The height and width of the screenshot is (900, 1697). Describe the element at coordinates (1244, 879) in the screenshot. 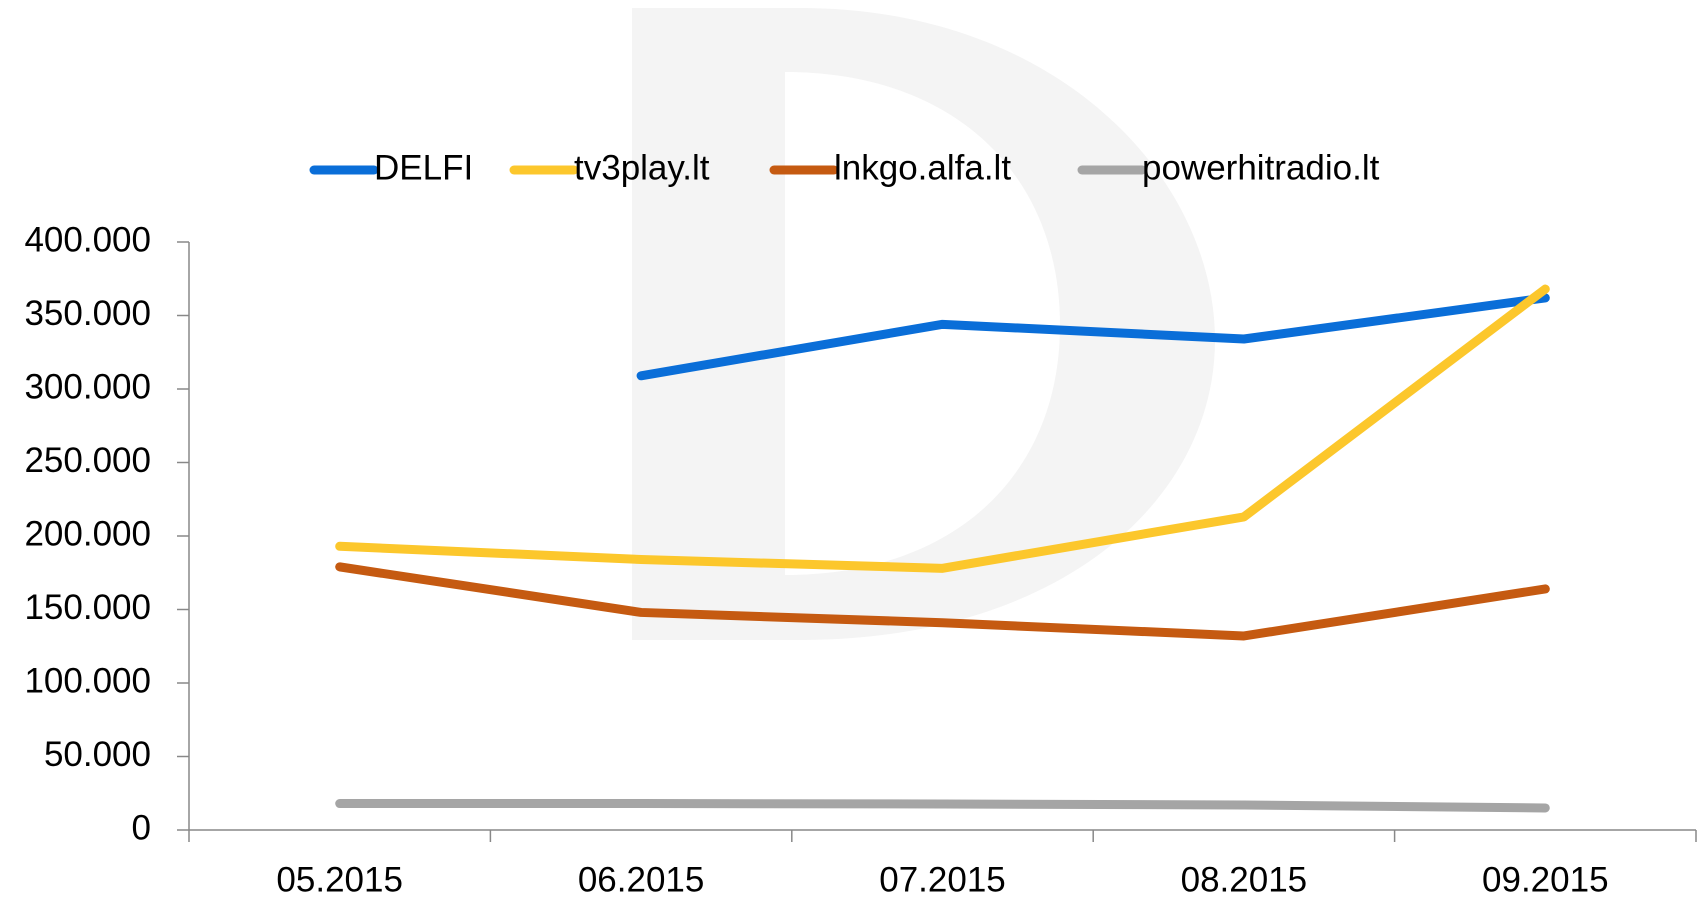

I see `x-tick-label: 08.2015` at that location.